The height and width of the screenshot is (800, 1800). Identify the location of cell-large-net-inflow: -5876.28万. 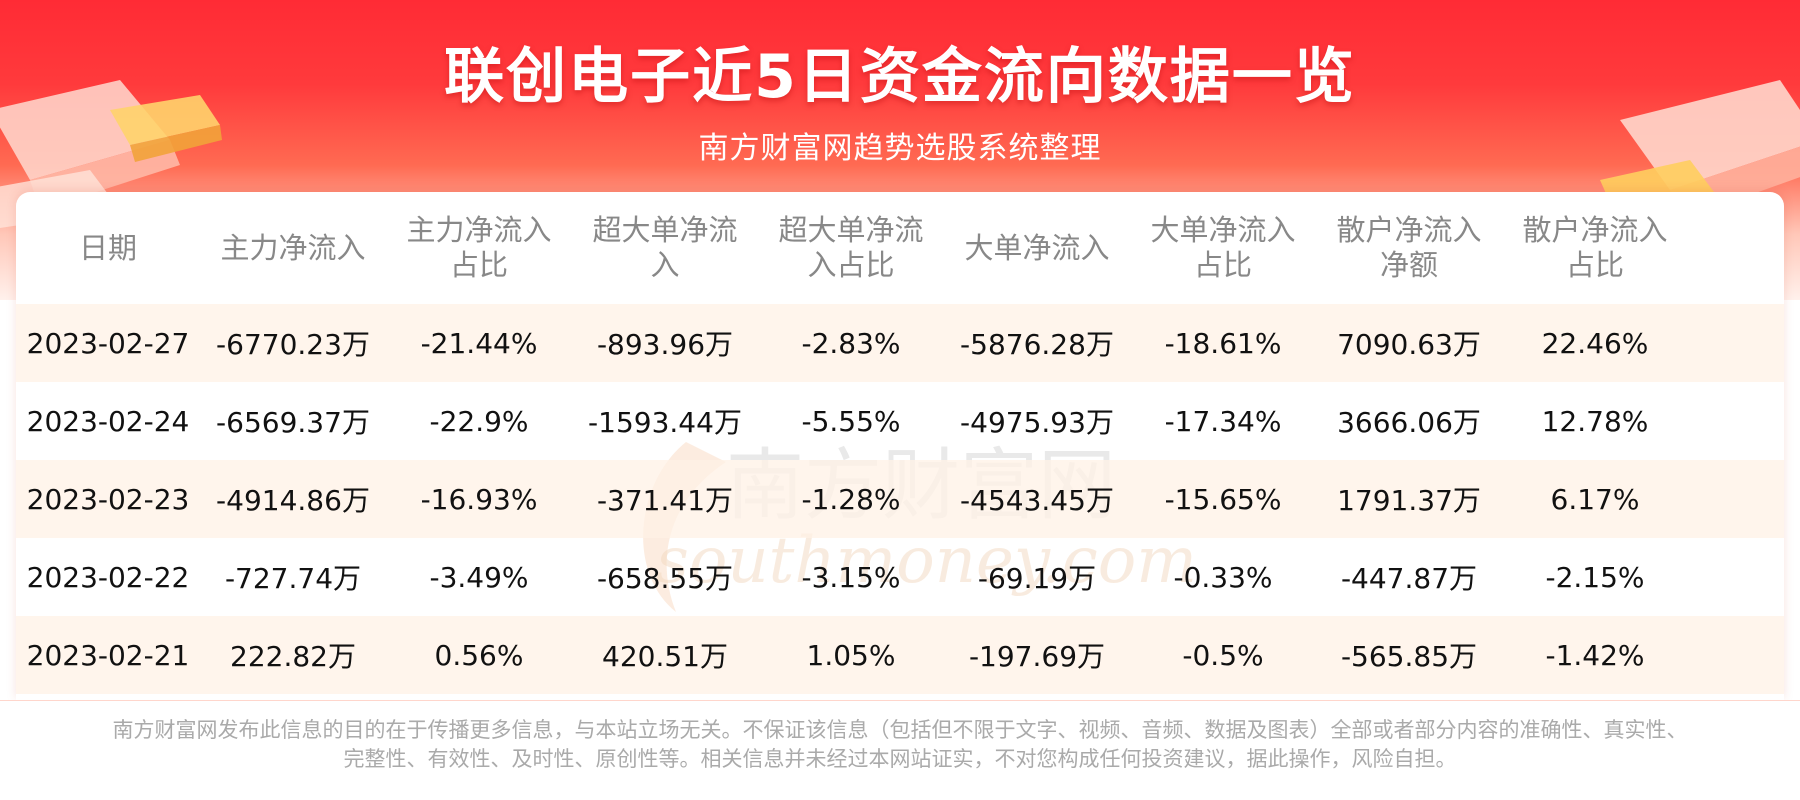
(1037, 343).